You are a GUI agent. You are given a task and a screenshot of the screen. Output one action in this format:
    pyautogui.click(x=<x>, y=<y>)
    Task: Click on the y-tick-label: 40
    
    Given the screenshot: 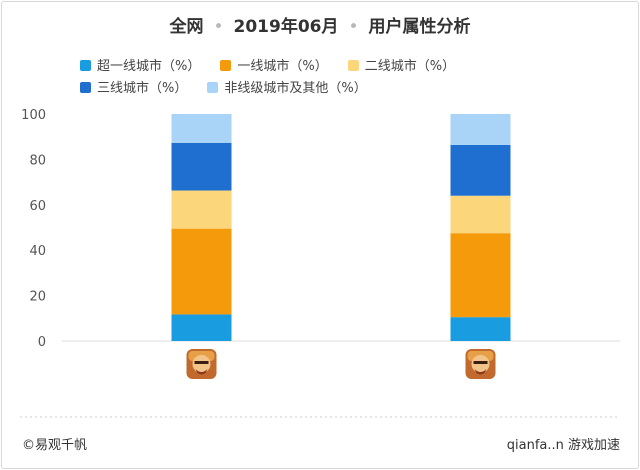 What is the action you would take?
    pyautogui.click(x=37, y=251)
    